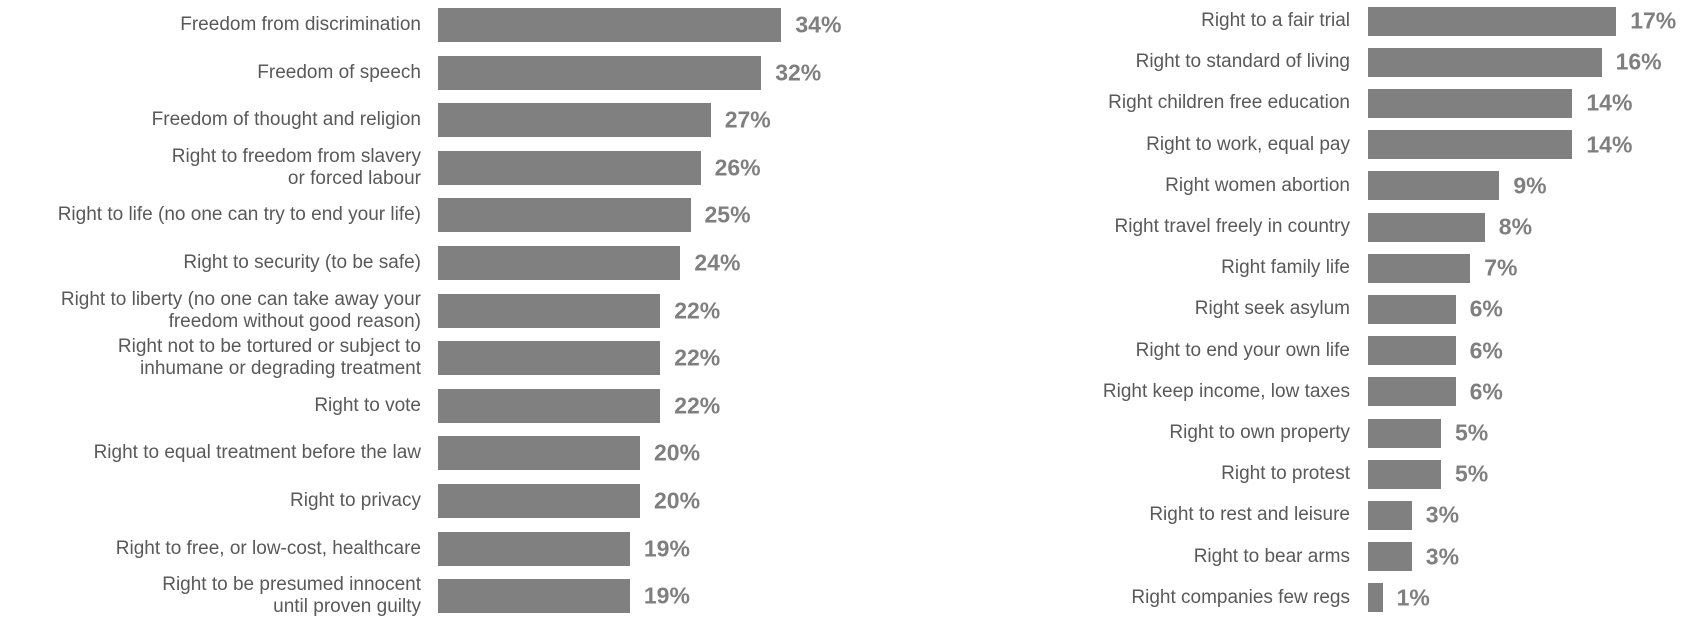 This screenshot has height=625, width=1683. What do you see at coordinates (1285, 268) in the screenshot?
I see `category-label: Right family life` at bounding box center [1285, 268].